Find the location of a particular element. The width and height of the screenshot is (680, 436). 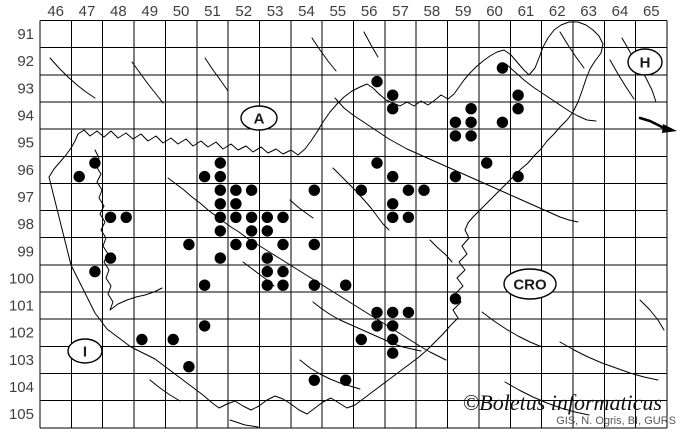

grid-col-label: 53 is located at coordinates (275, 11).